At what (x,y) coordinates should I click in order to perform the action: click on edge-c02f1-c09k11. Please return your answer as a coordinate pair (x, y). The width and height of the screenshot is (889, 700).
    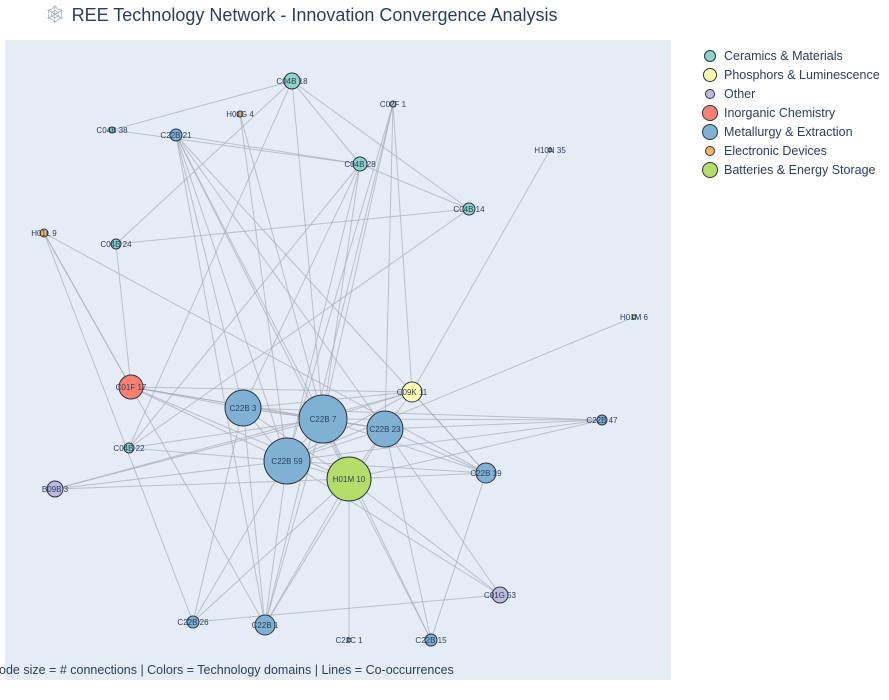
    Looking at the image, I should click on (402, 248).